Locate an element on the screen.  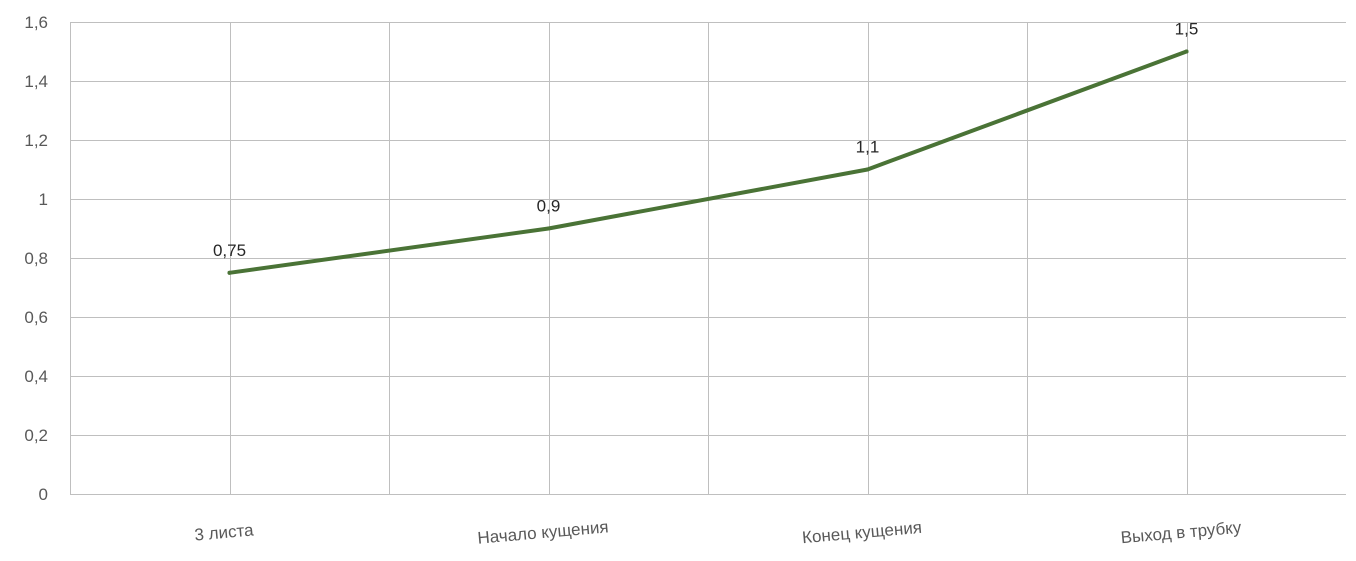
y-tick-label: 1,4 is located at coordinates (36, 81).